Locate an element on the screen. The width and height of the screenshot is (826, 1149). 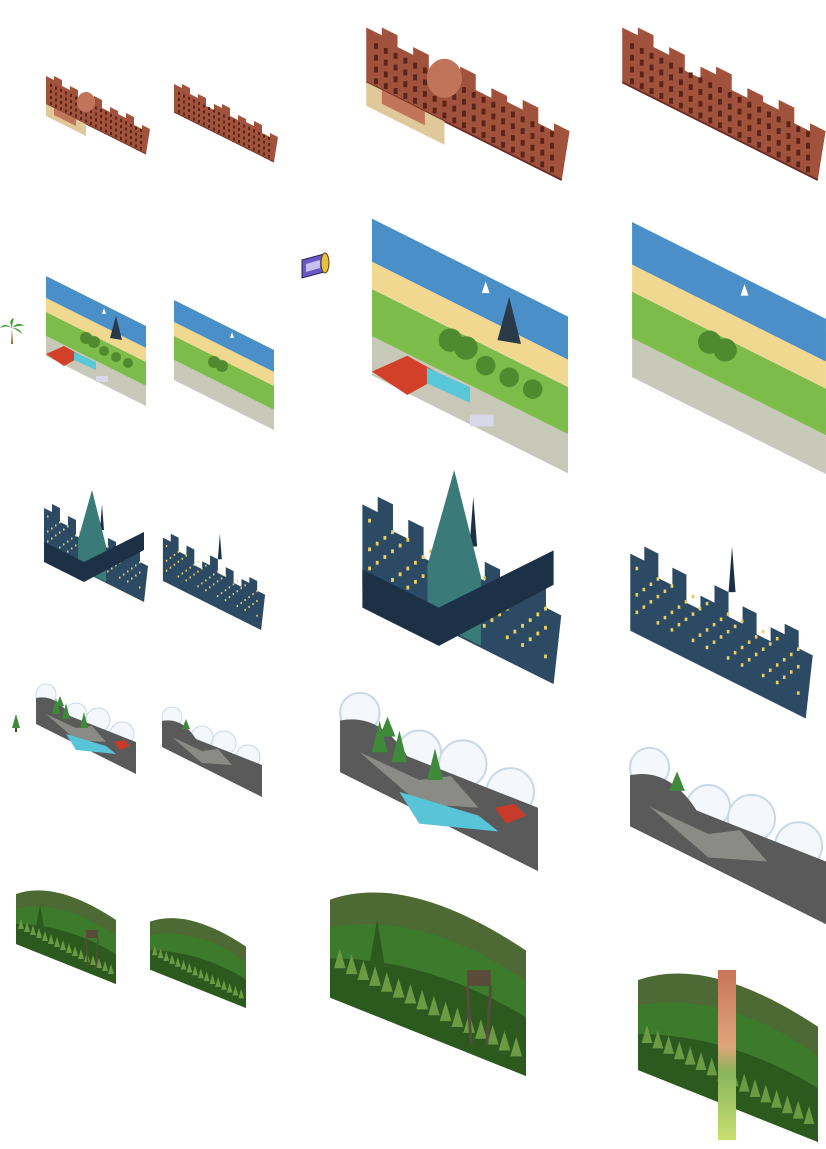
city-night-preview-tower is located at coordinates (96, 547).